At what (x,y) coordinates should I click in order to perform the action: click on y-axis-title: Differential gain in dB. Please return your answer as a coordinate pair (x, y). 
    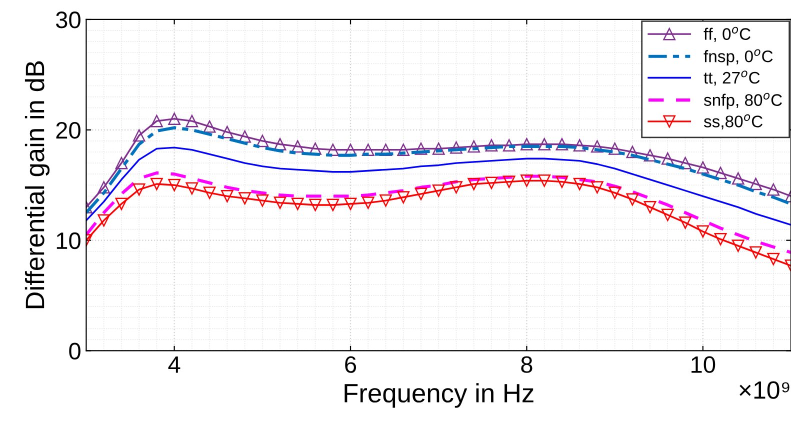
    Looking at the image, I should click on (37, 184).